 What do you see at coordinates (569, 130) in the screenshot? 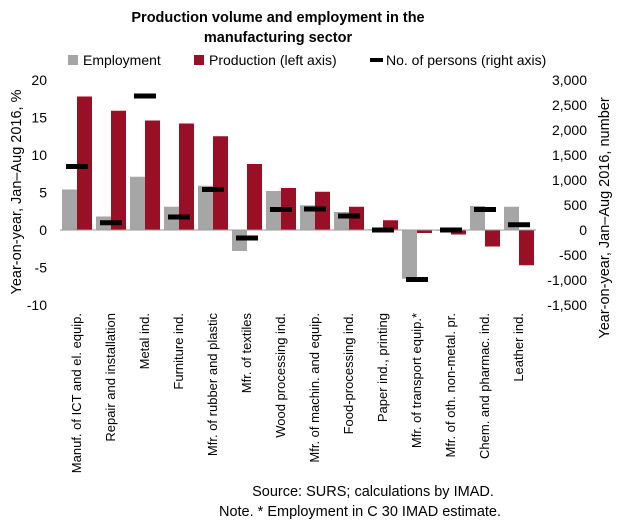
I see `right-tick-2: 2,000` at bounding box center [569, 130].